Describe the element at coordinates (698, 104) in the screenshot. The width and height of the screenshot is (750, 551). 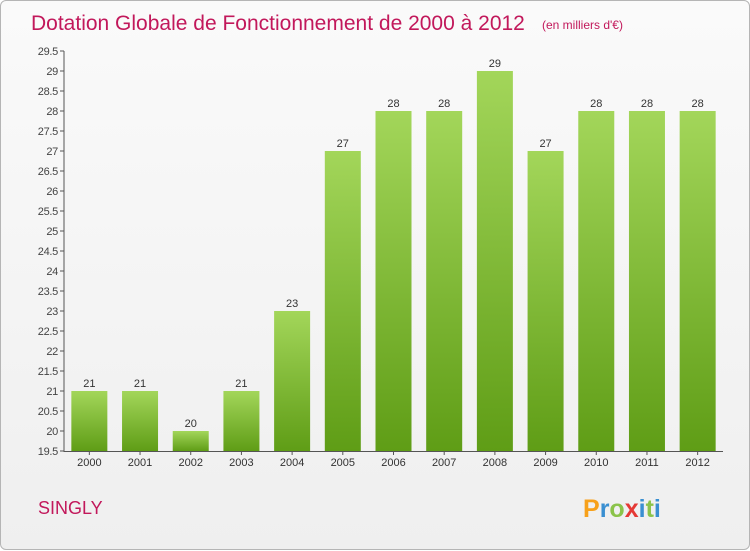
I see `value-label-2012: 28` at that location.